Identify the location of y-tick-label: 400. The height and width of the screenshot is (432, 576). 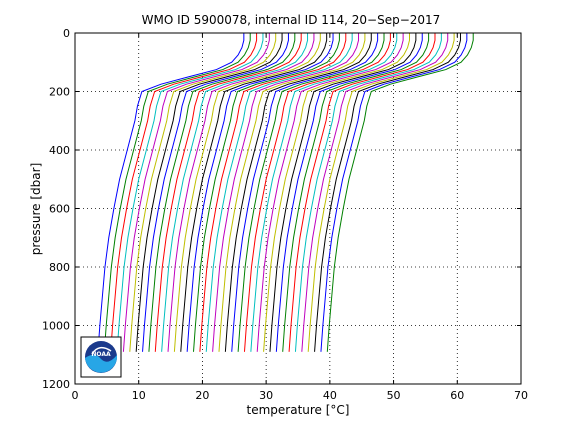
(59, 150).